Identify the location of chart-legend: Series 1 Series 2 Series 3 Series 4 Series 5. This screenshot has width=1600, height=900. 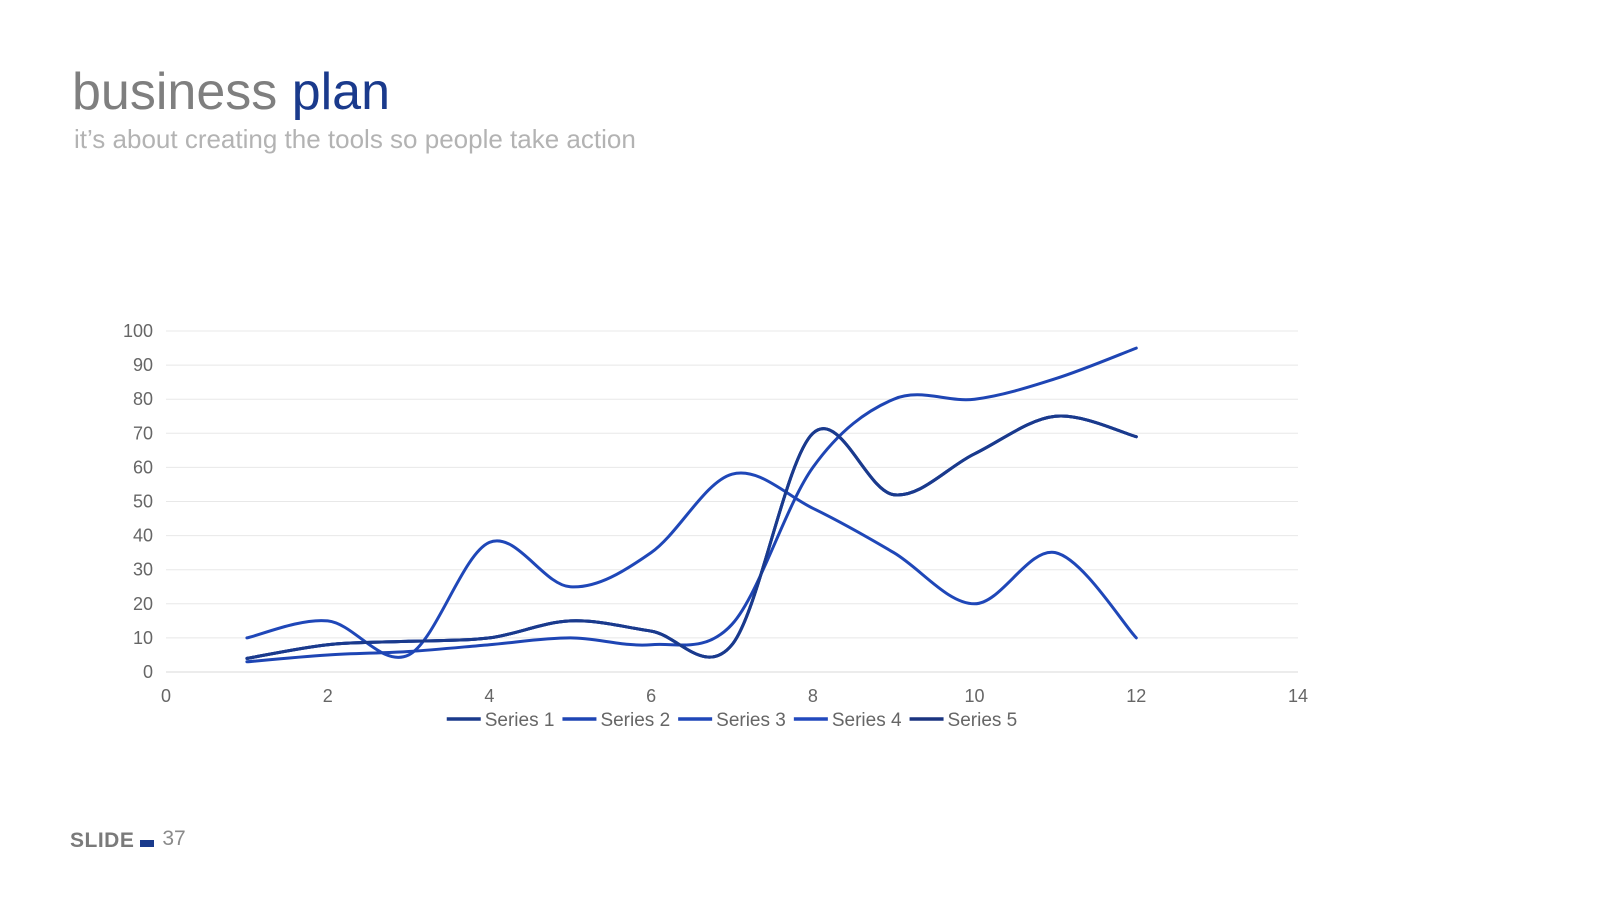
(732, 720).